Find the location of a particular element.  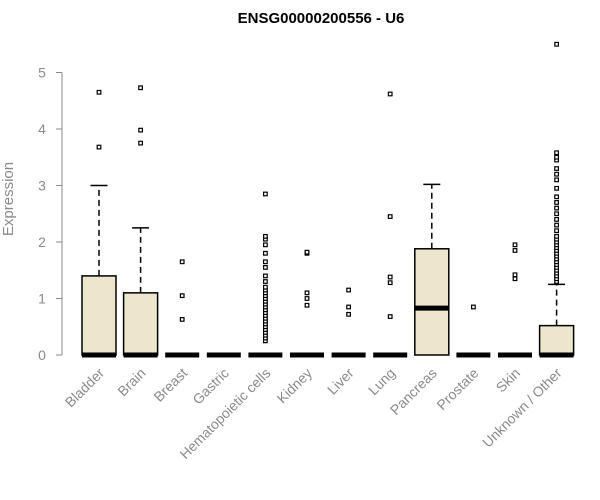

x-tick-label: Brain is located at coordinates (131, 382).